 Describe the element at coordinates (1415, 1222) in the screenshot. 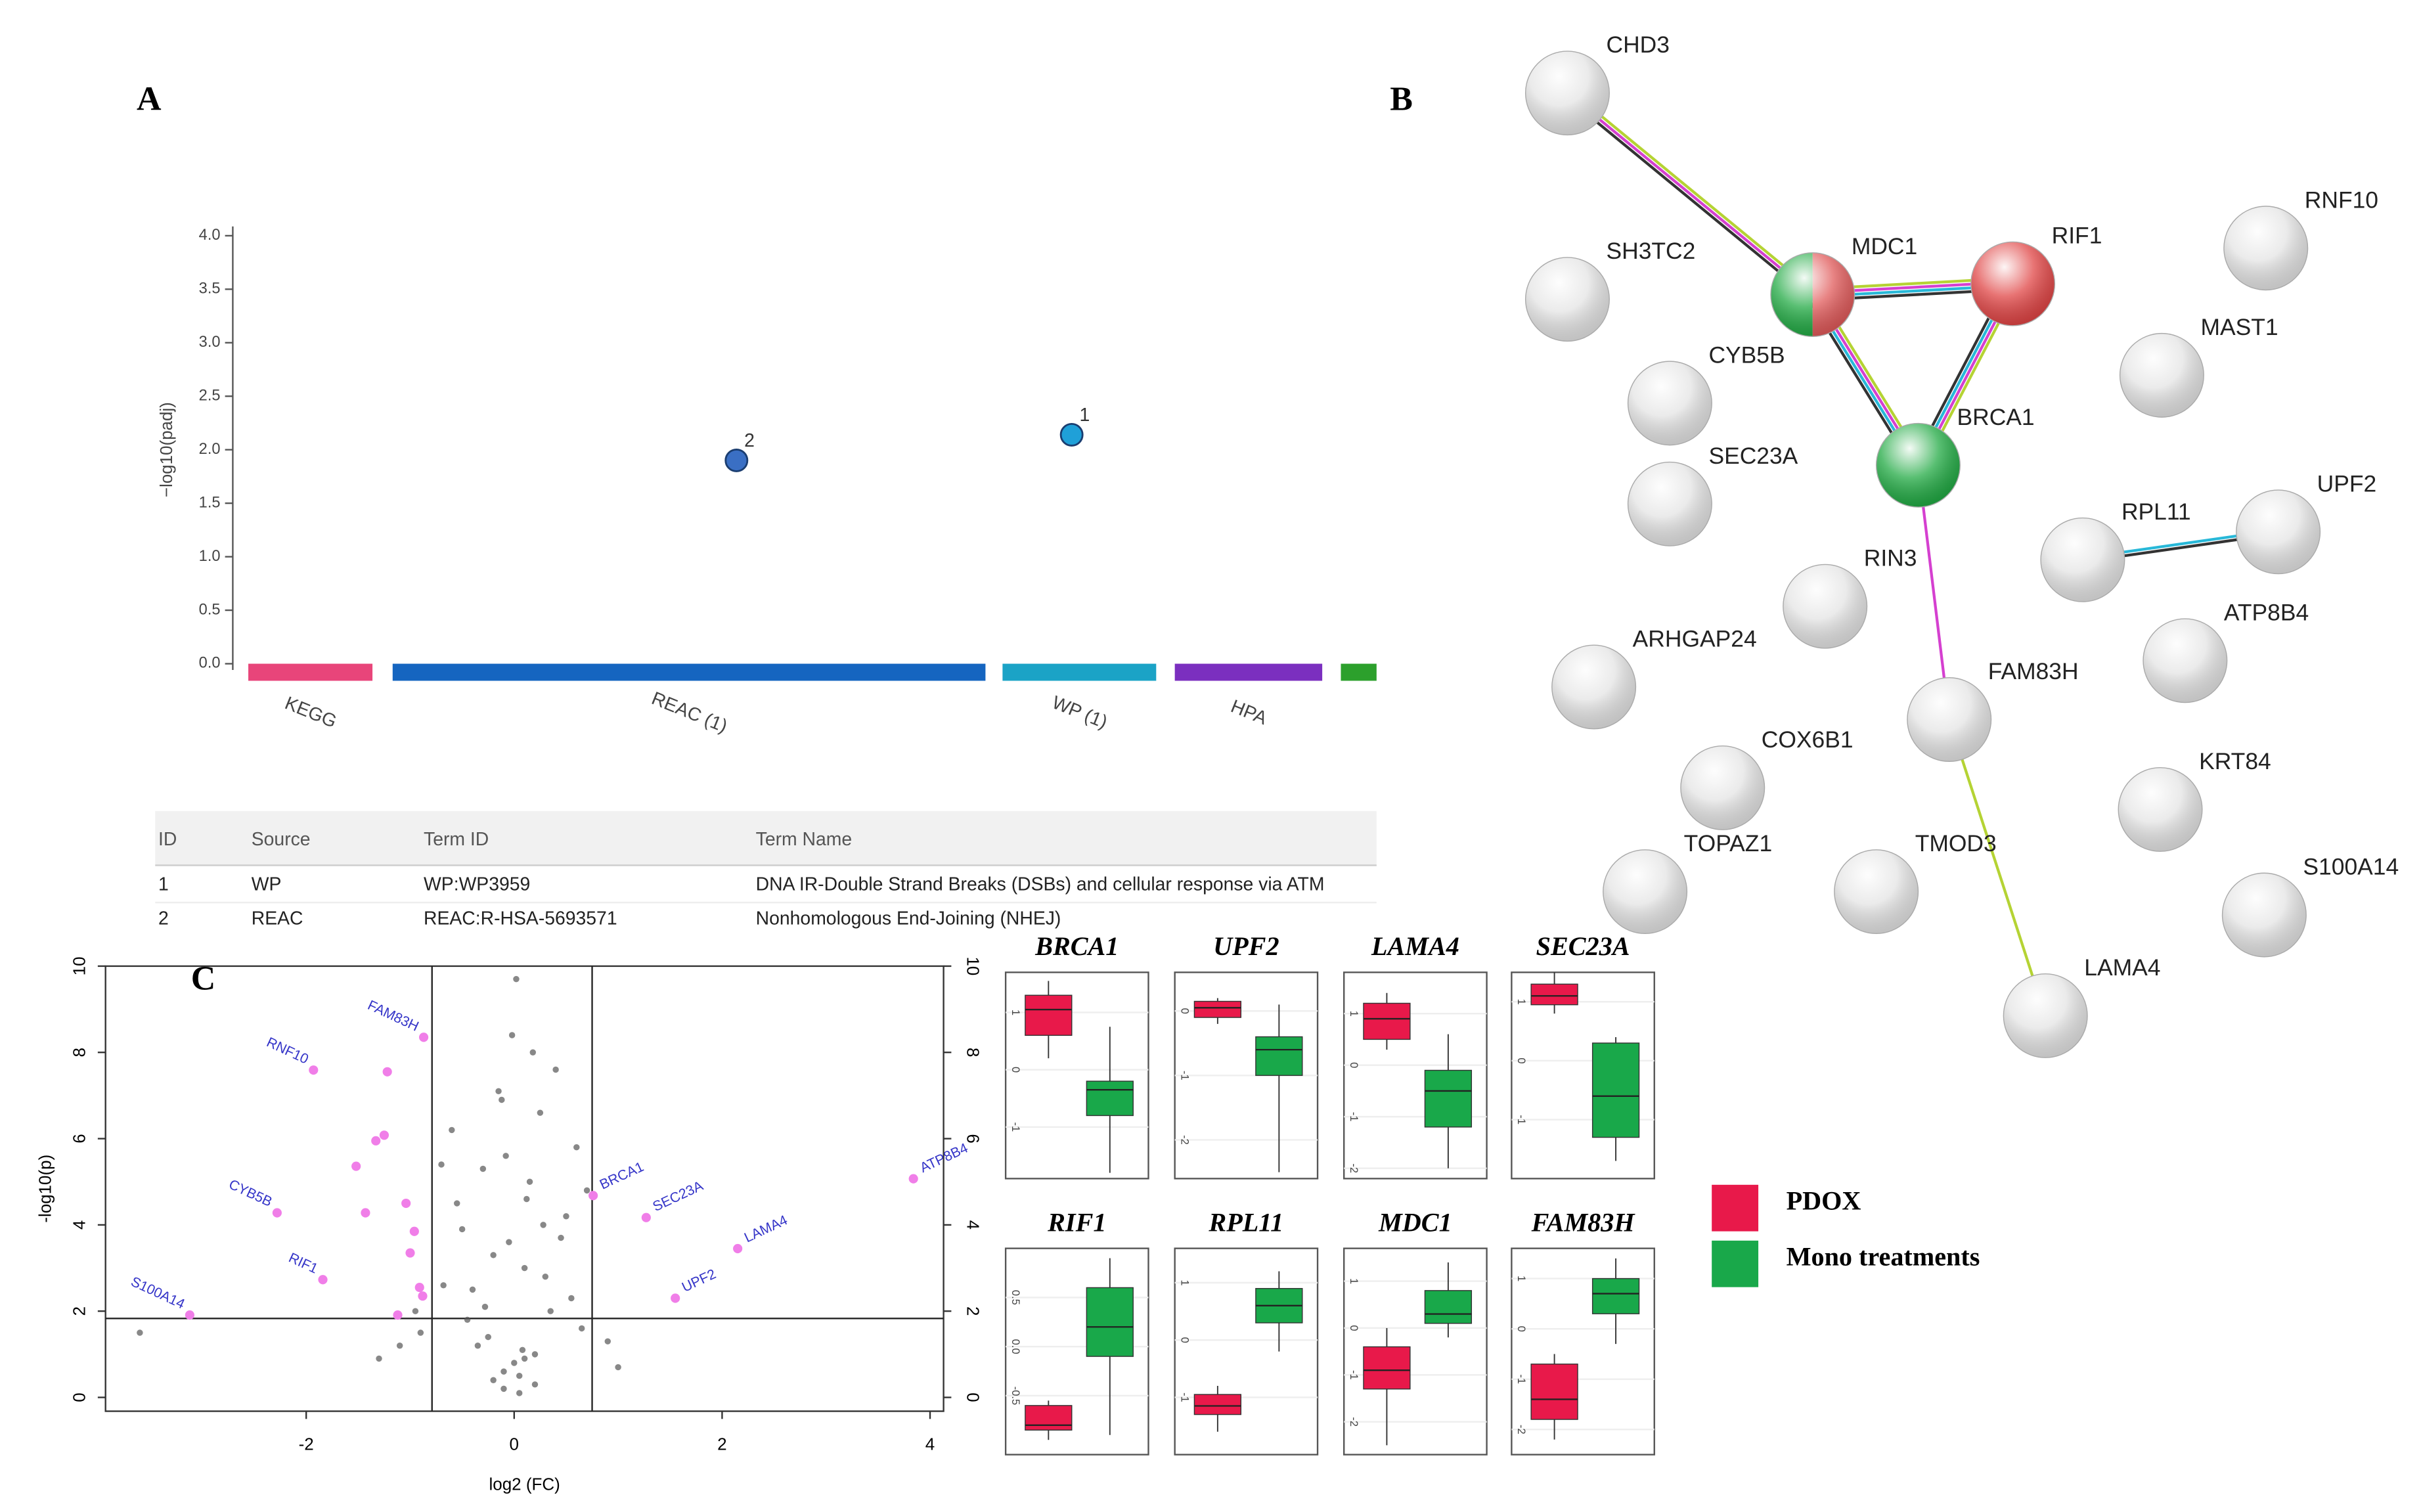

I see `panel-title: MDC1` at that location.